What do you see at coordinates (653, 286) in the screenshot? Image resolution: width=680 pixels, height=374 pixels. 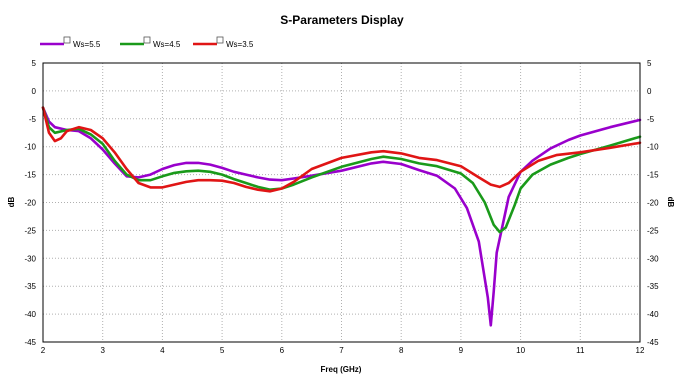 I see `y-tick-label-right: -35` at bounding box center [653, 286].